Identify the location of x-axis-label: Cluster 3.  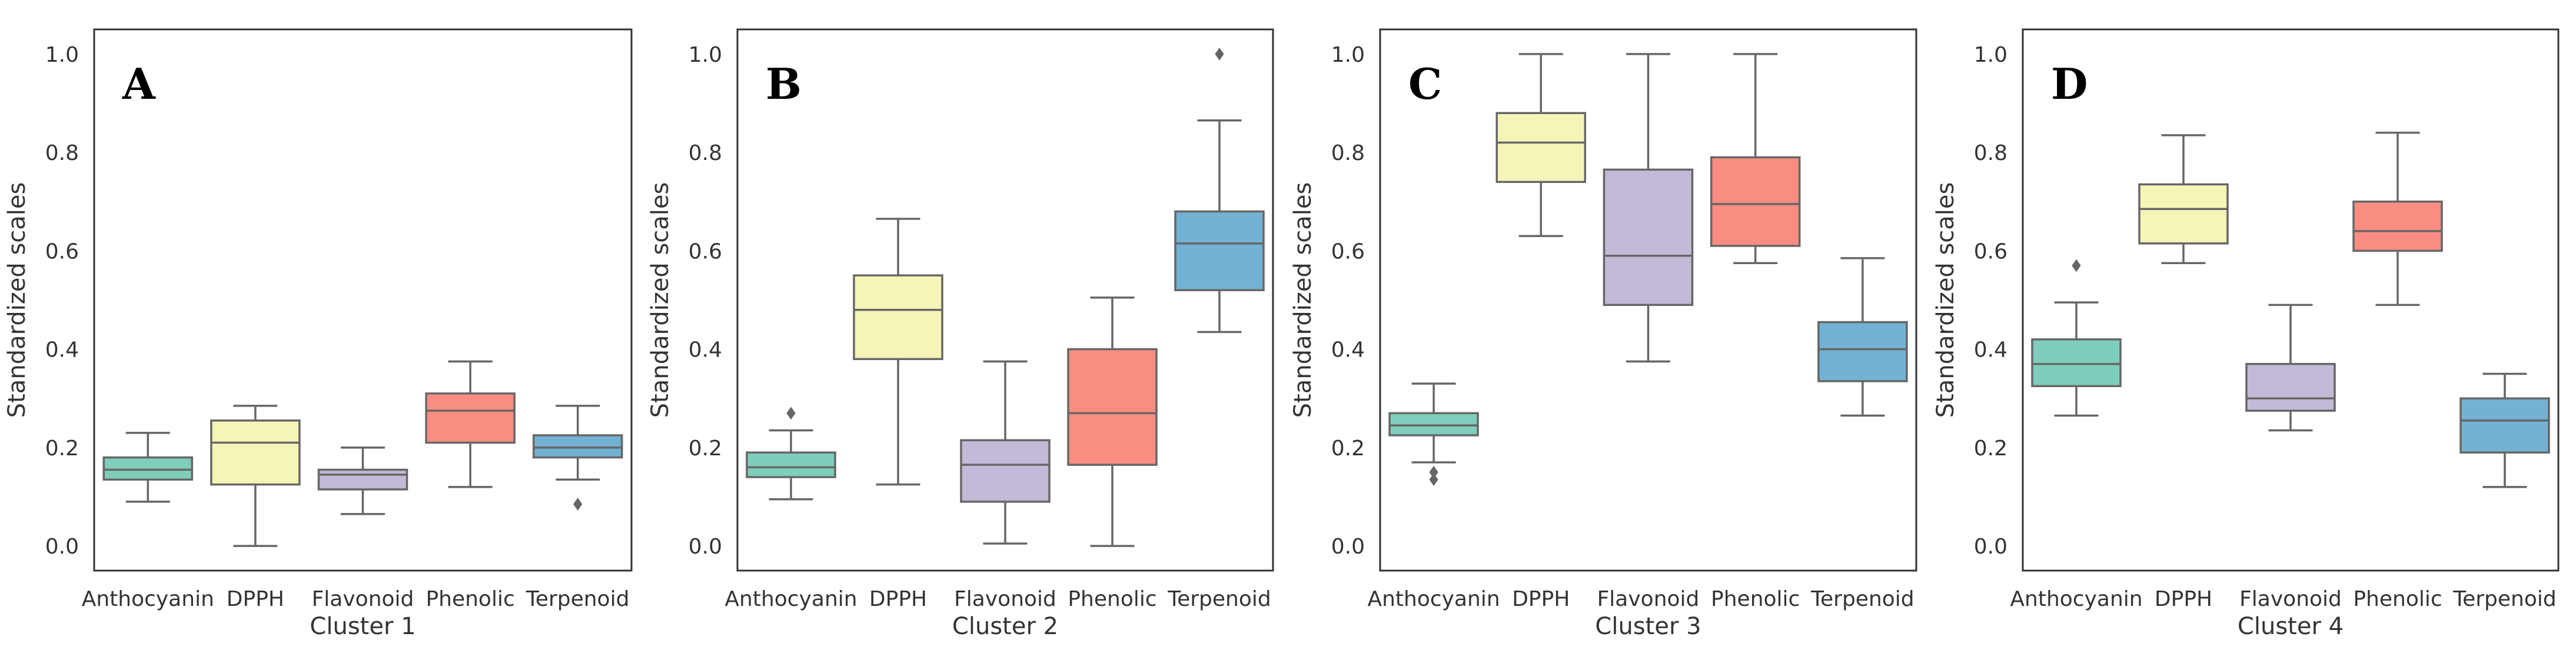
(1648, 626).